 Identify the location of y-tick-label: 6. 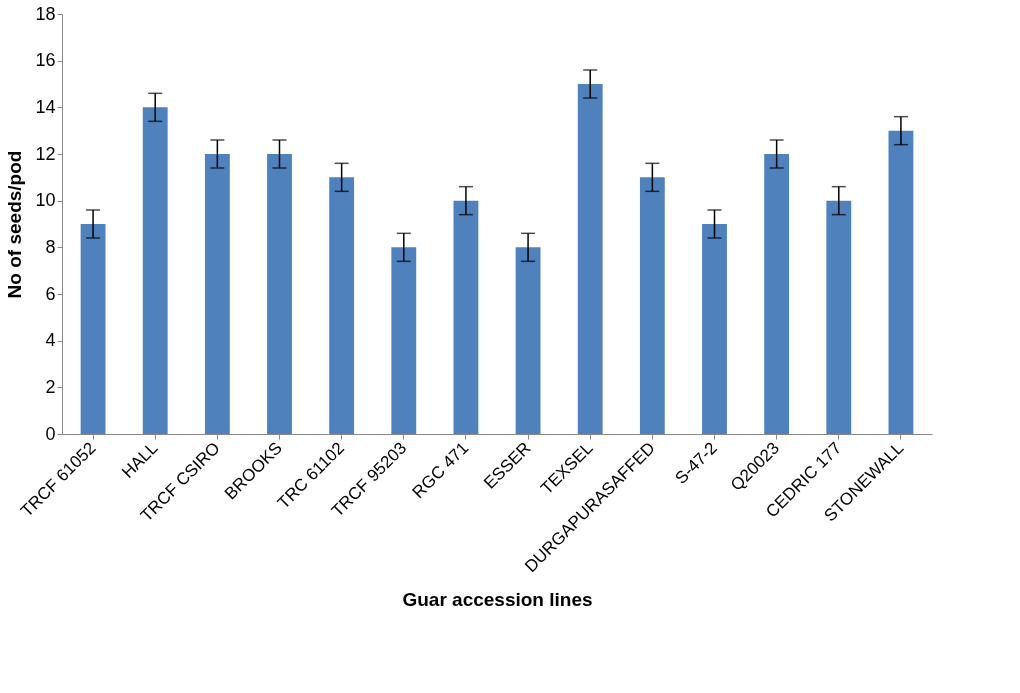
(50, 293).